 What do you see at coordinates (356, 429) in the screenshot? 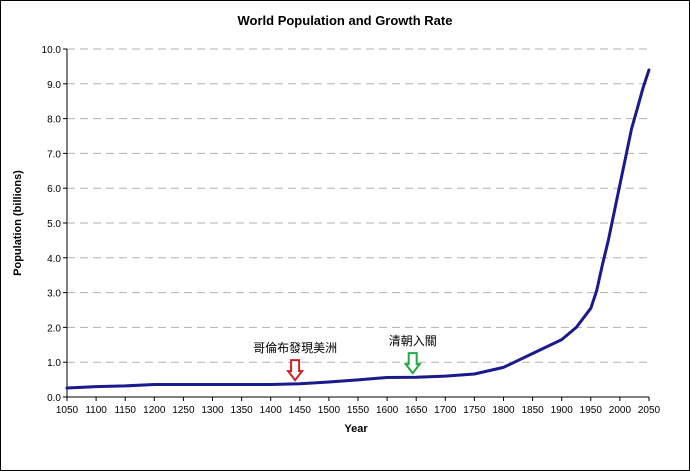
I see `x-axis-title: Year` at bounding box center [356, 429].